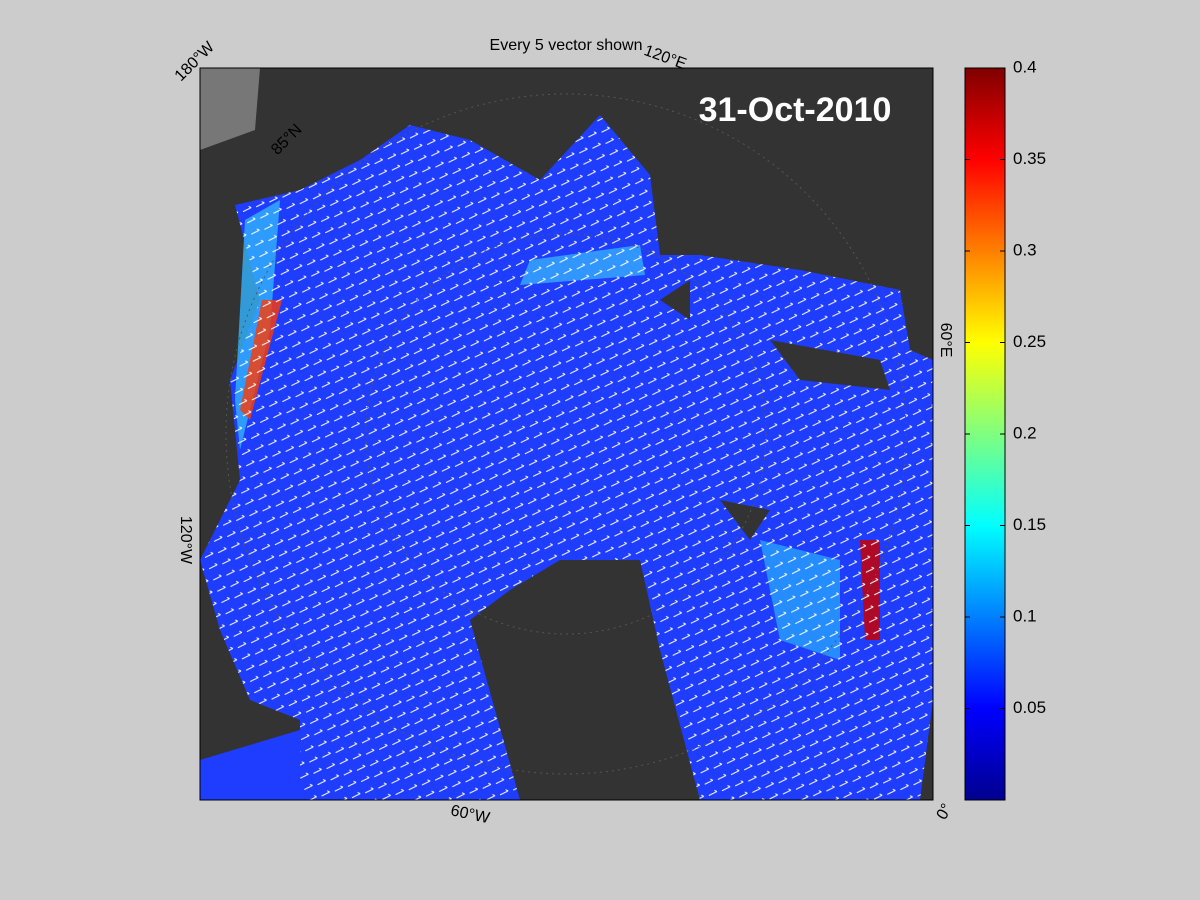 This screenshot has width=1200, height=900. What do you see at coordinates (230, 109) in the screenshot?
I see `land-light` at bounding box center [230, 109].